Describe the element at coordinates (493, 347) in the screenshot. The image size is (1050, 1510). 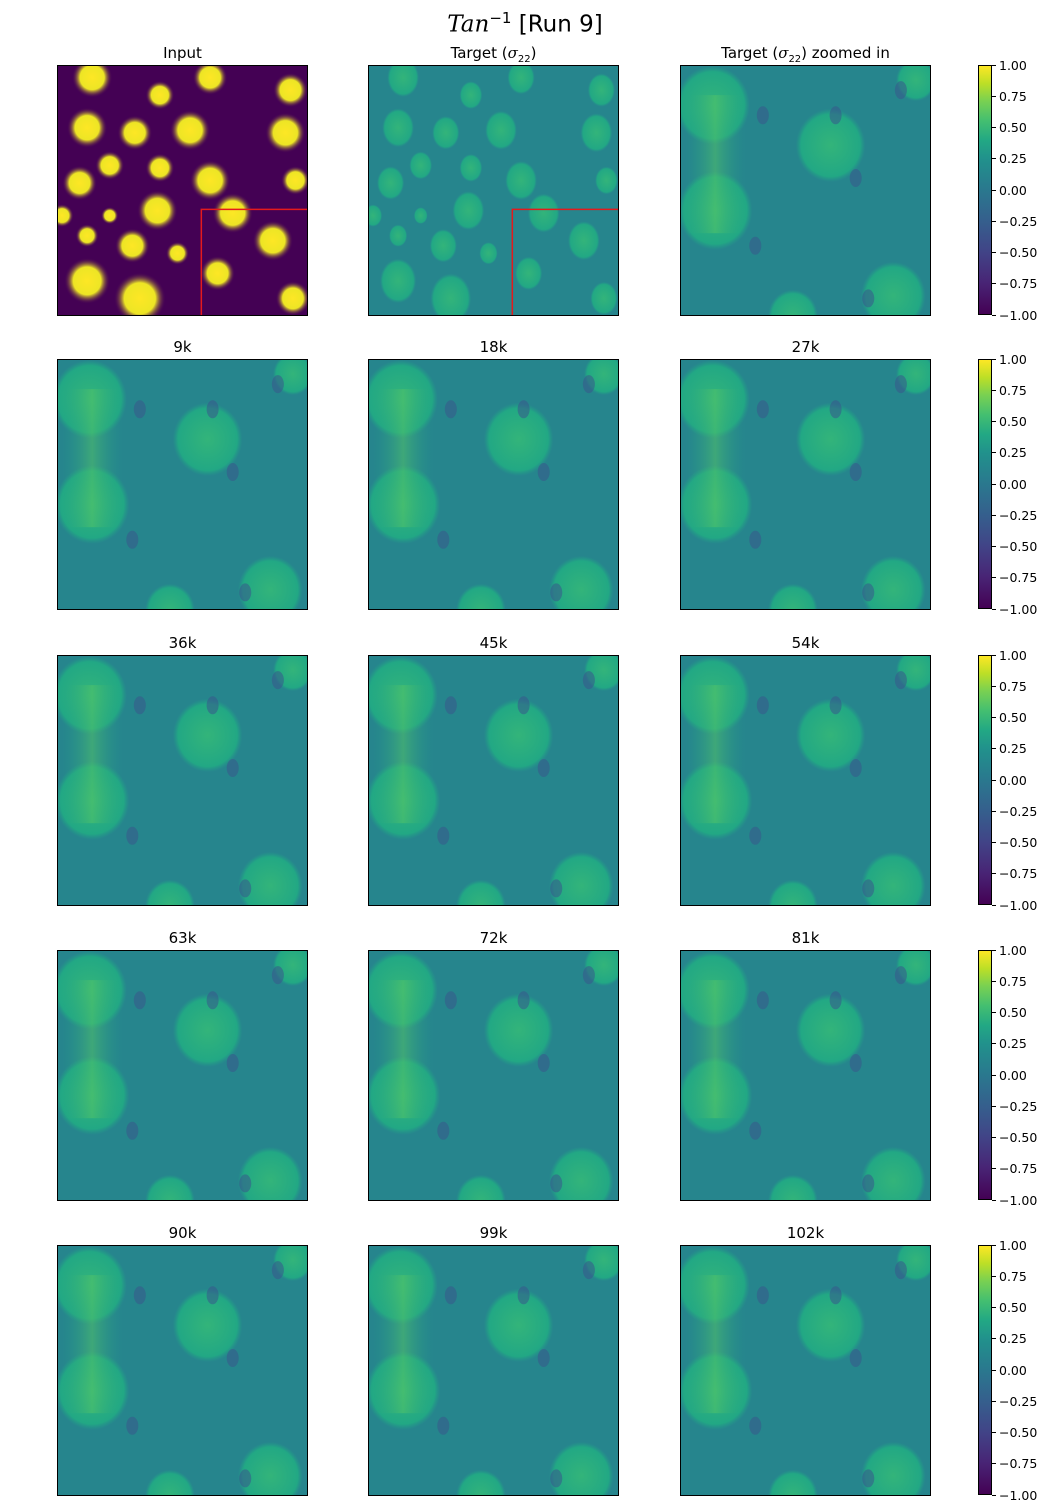
I see `panel-title: 18k` at that location.